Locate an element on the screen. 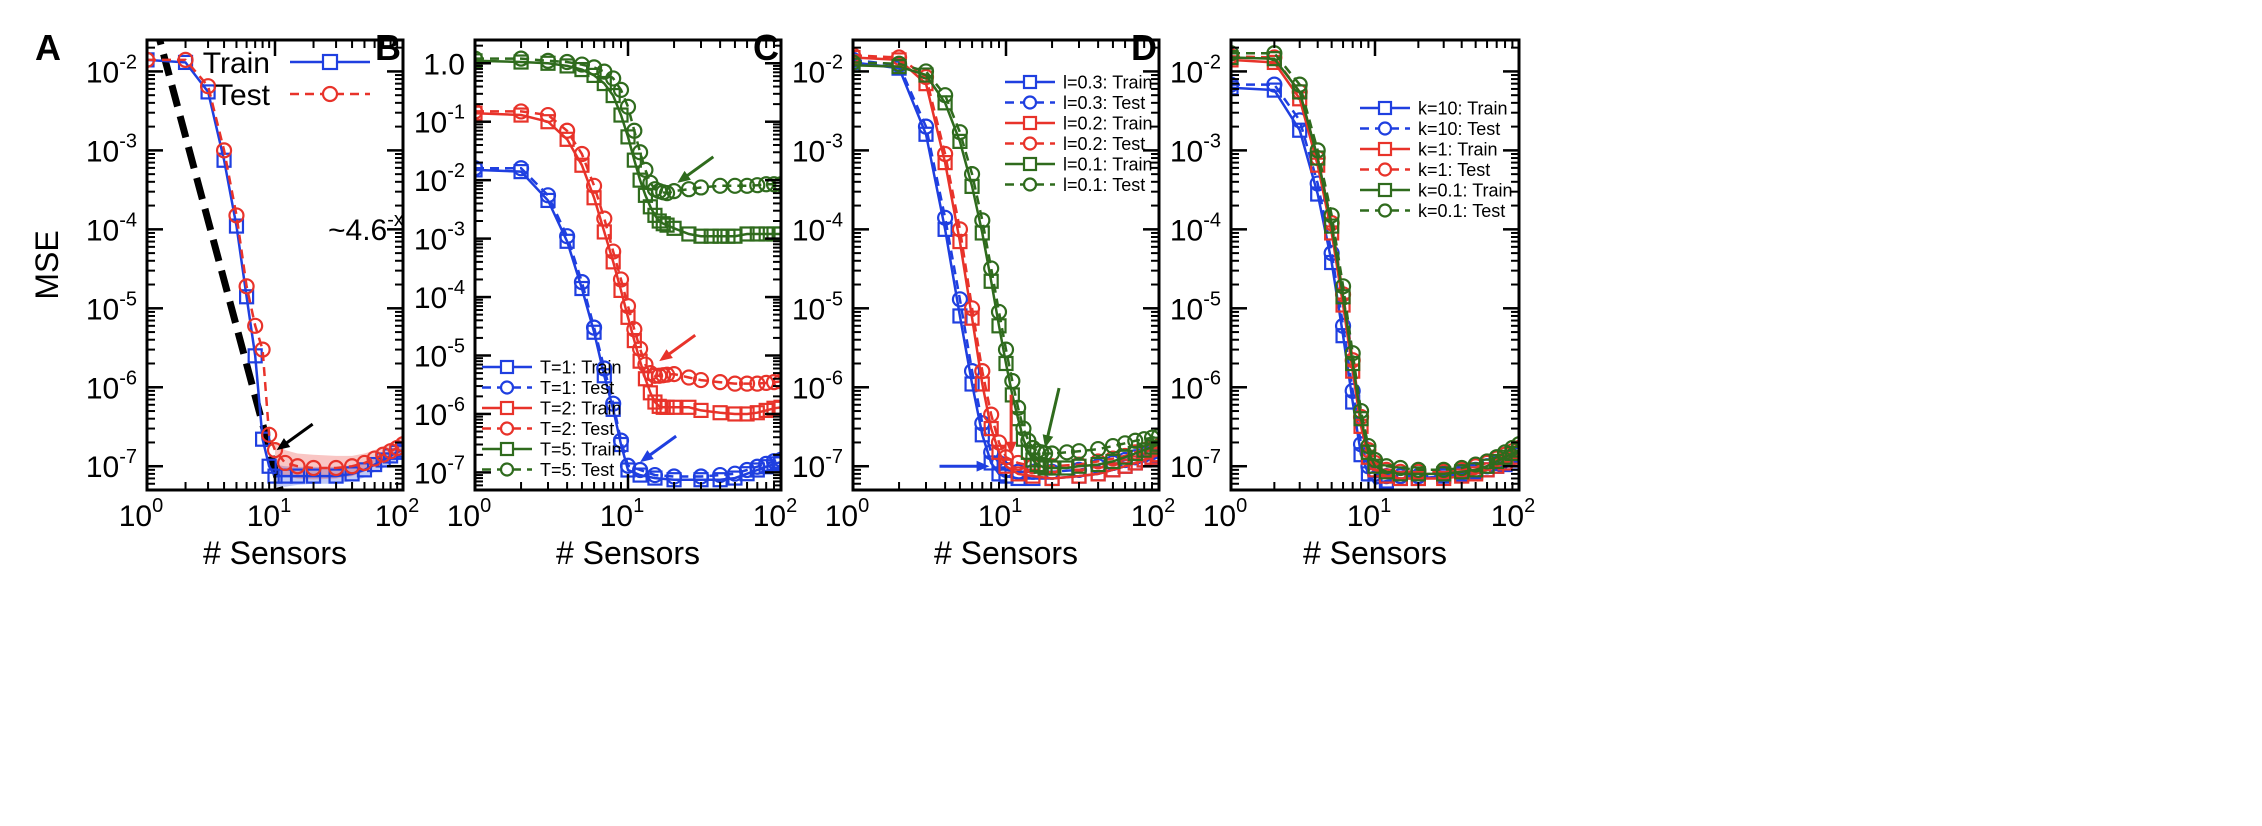 The image size is (2262, 826). y-axis-label: MSE is located at coordinates (47, 264).